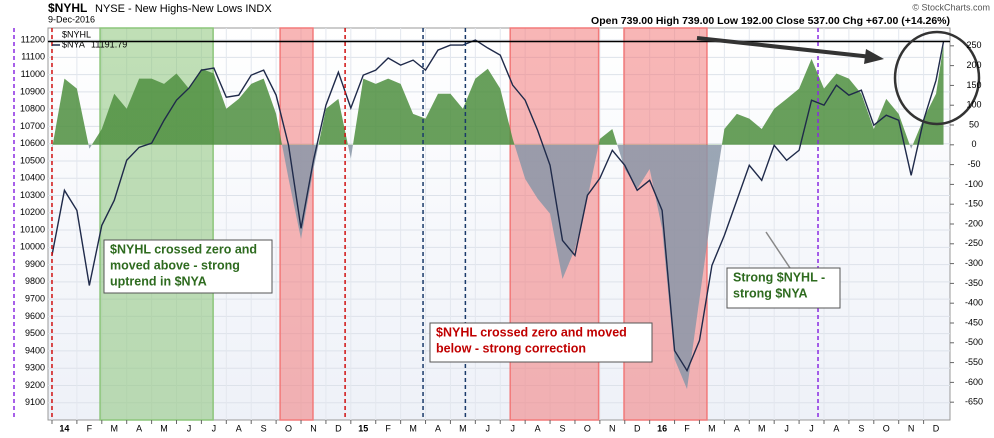  Describe the element at coordinates (35, 333) in the screenshot. I see `y-tick-label: 9500` at that location.